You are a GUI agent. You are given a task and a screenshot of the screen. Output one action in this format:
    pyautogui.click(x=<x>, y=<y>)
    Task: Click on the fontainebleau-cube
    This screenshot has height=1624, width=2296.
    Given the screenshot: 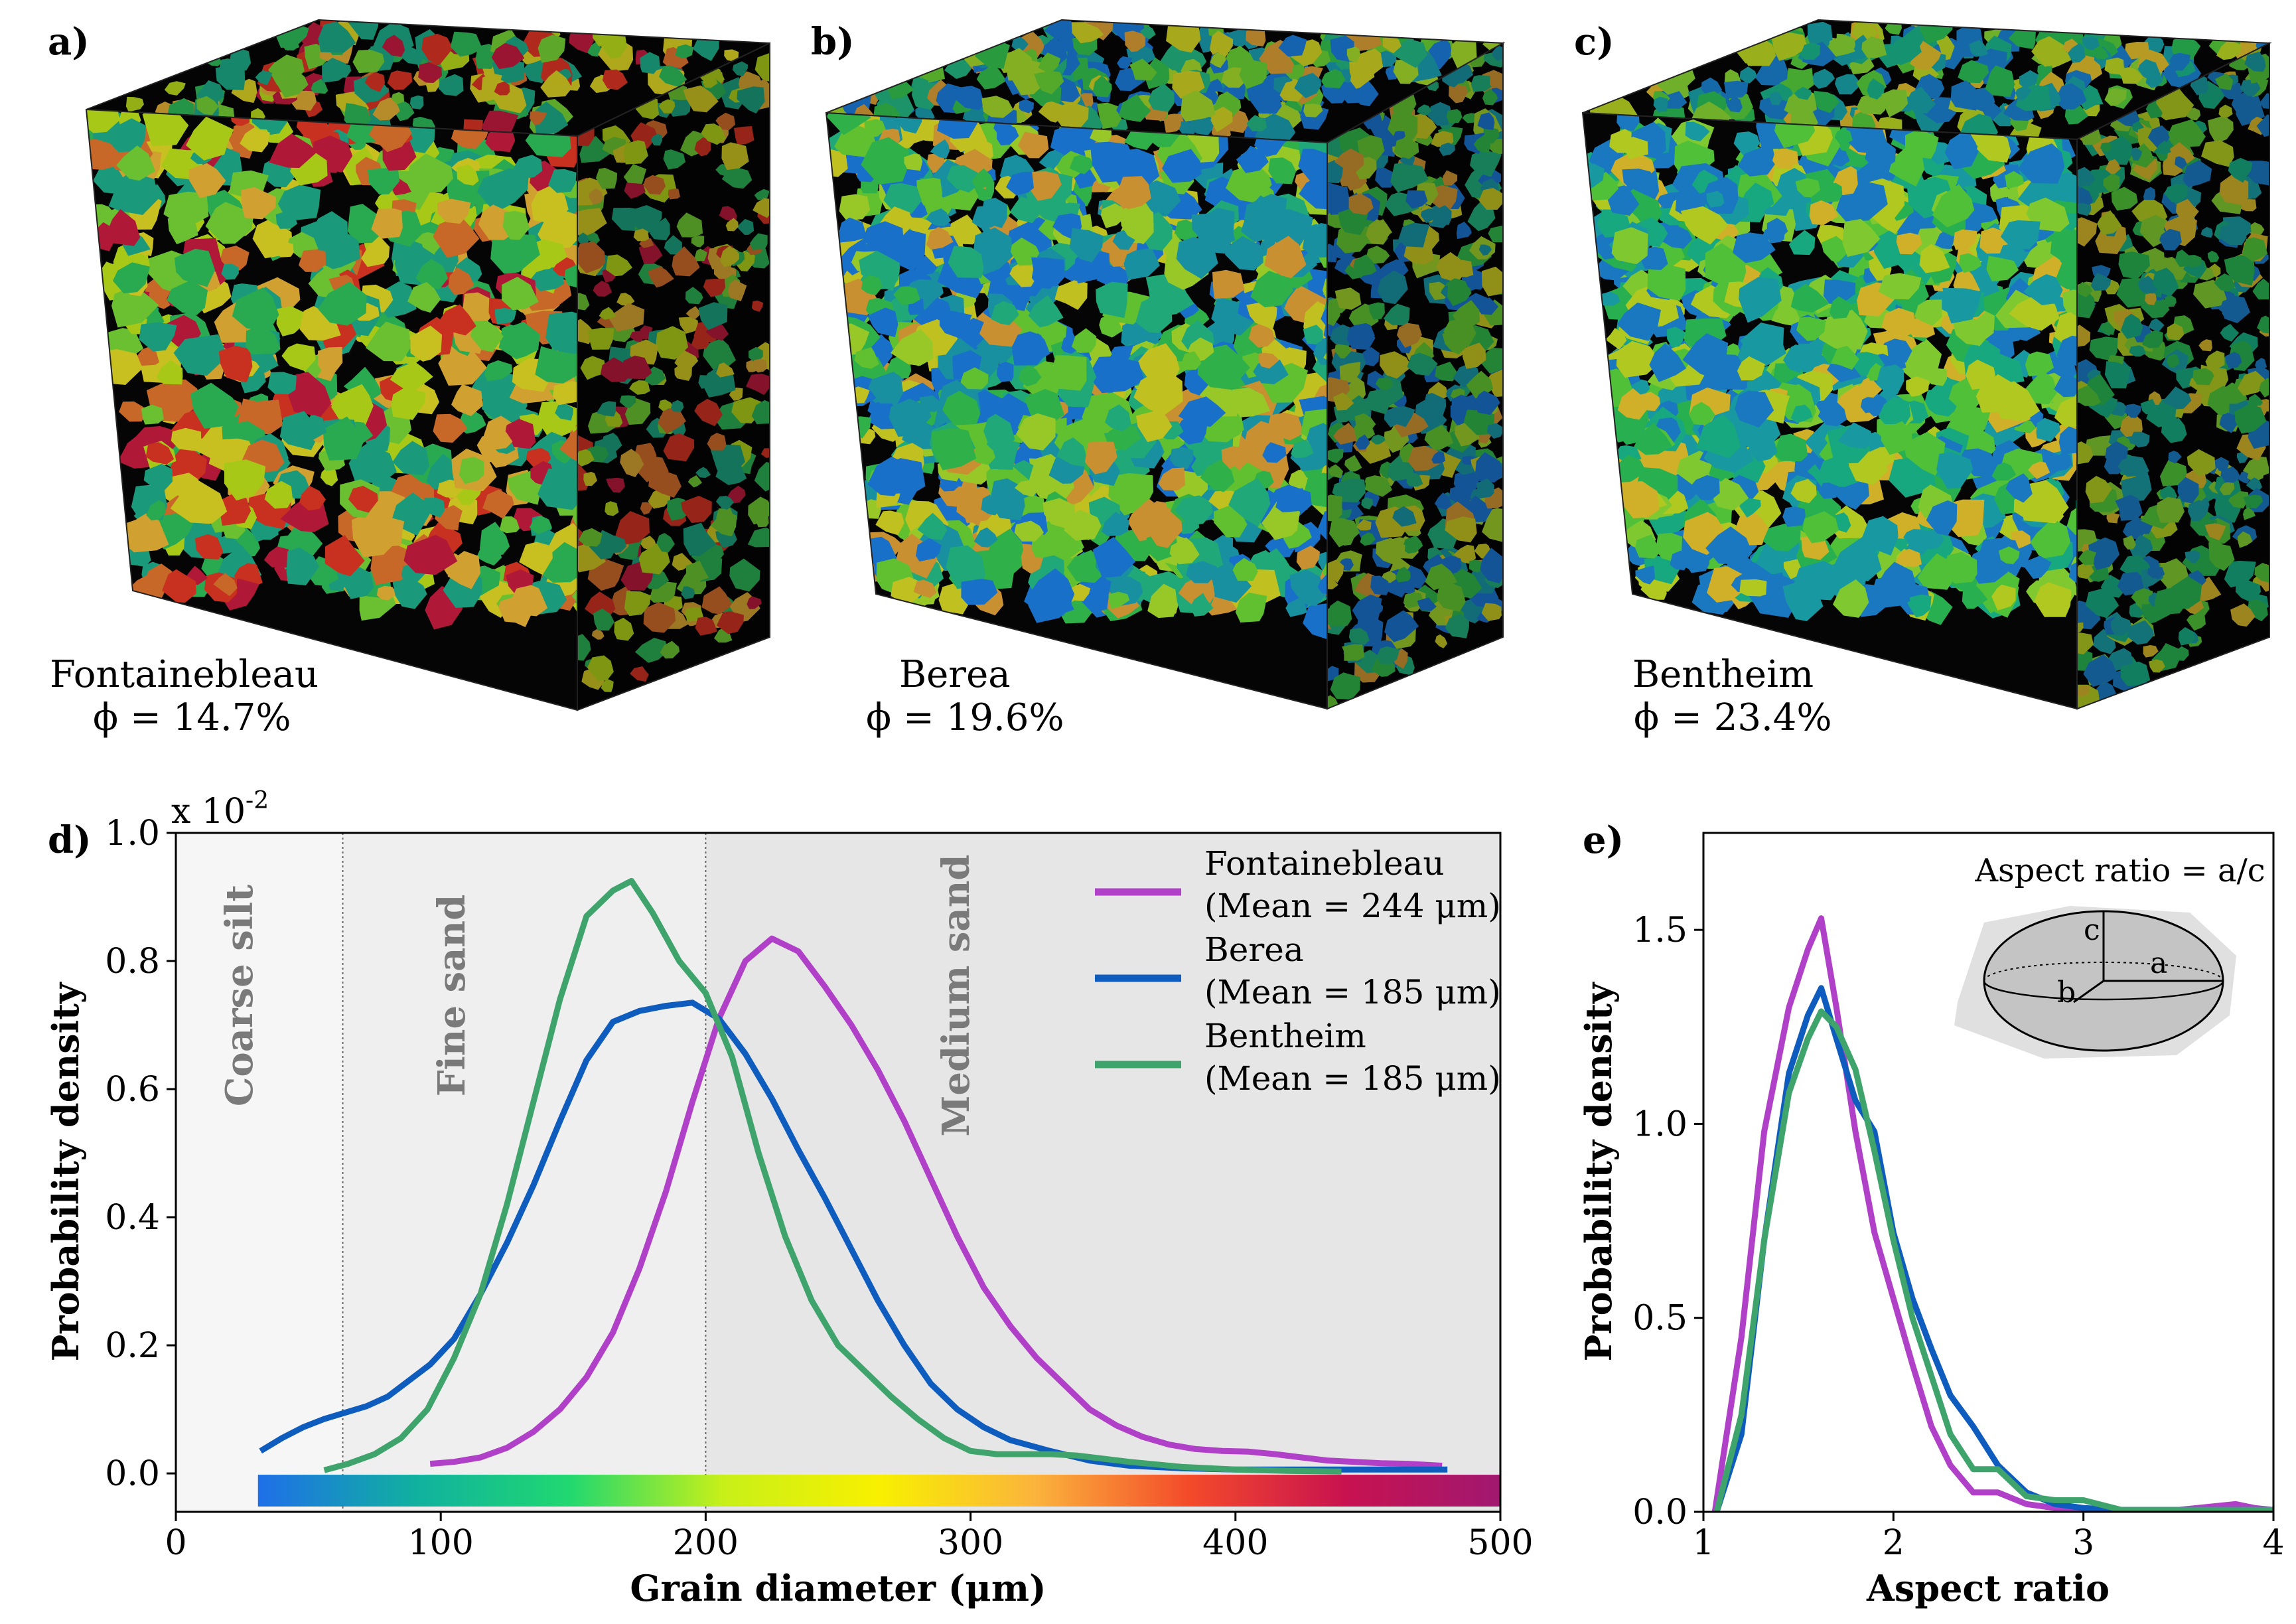 What is the action you would take?
    pyautogui.click(x=427, y=365)
    